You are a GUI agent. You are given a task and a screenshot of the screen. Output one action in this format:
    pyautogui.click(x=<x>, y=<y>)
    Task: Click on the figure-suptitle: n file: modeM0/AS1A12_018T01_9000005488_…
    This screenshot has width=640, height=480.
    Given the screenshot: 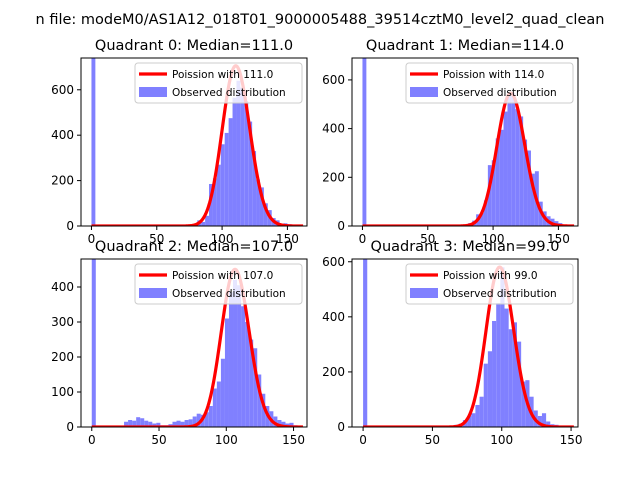 What is the action you would take?
    pyautogui.click(x=320, y=20)
    